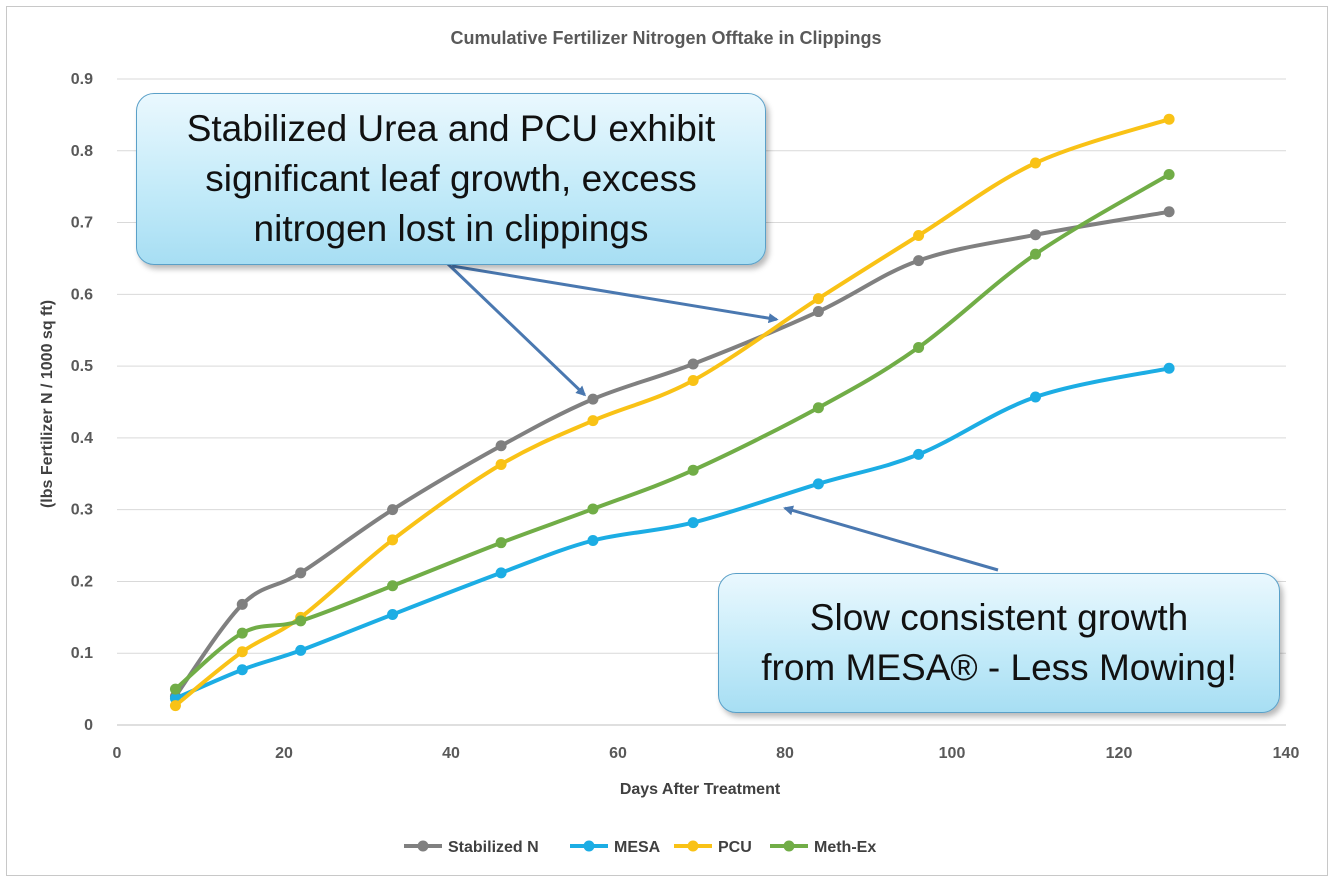  I want to click on legend-label: Meth-Ex, so click(845, 847).